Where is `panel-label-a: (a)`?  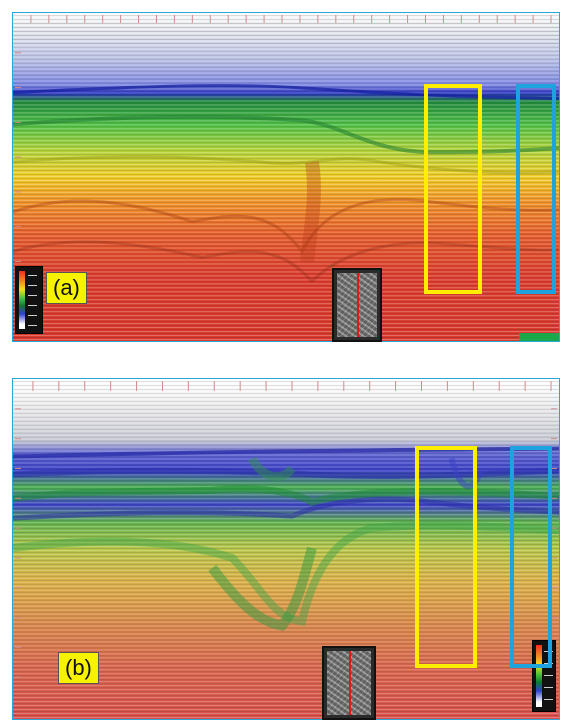
panel-label-a: (a) is located at coordinates (66, 288).